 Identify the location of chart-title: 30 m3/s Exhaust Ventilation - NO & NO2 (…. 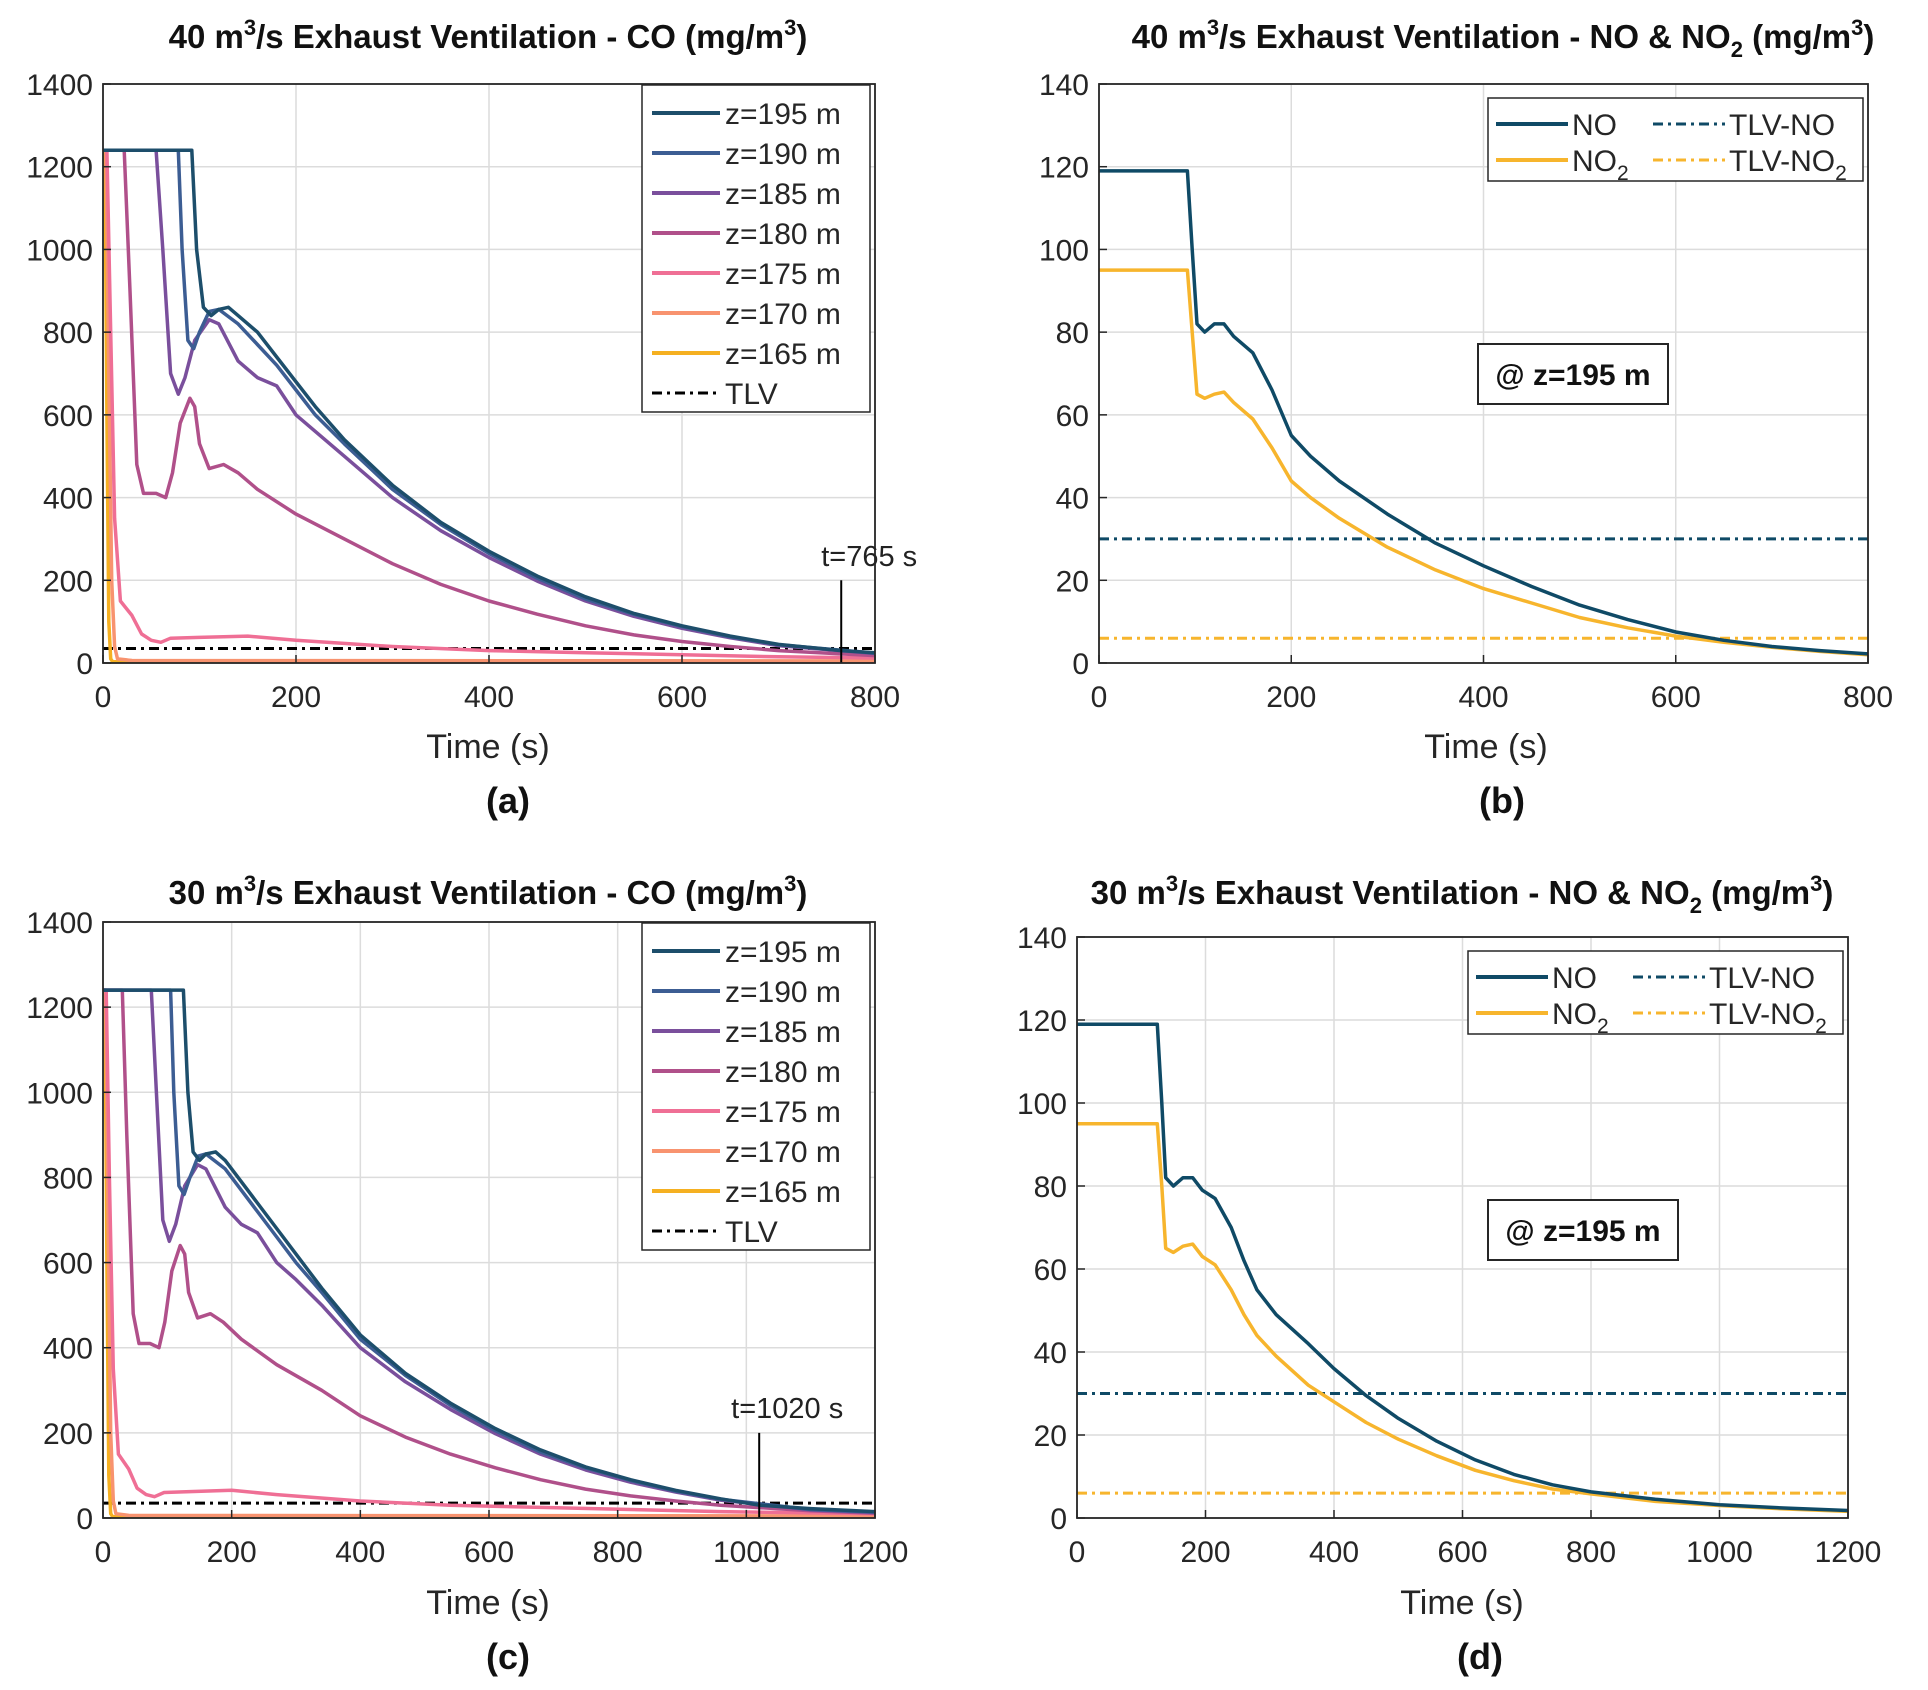
(1462, 894).